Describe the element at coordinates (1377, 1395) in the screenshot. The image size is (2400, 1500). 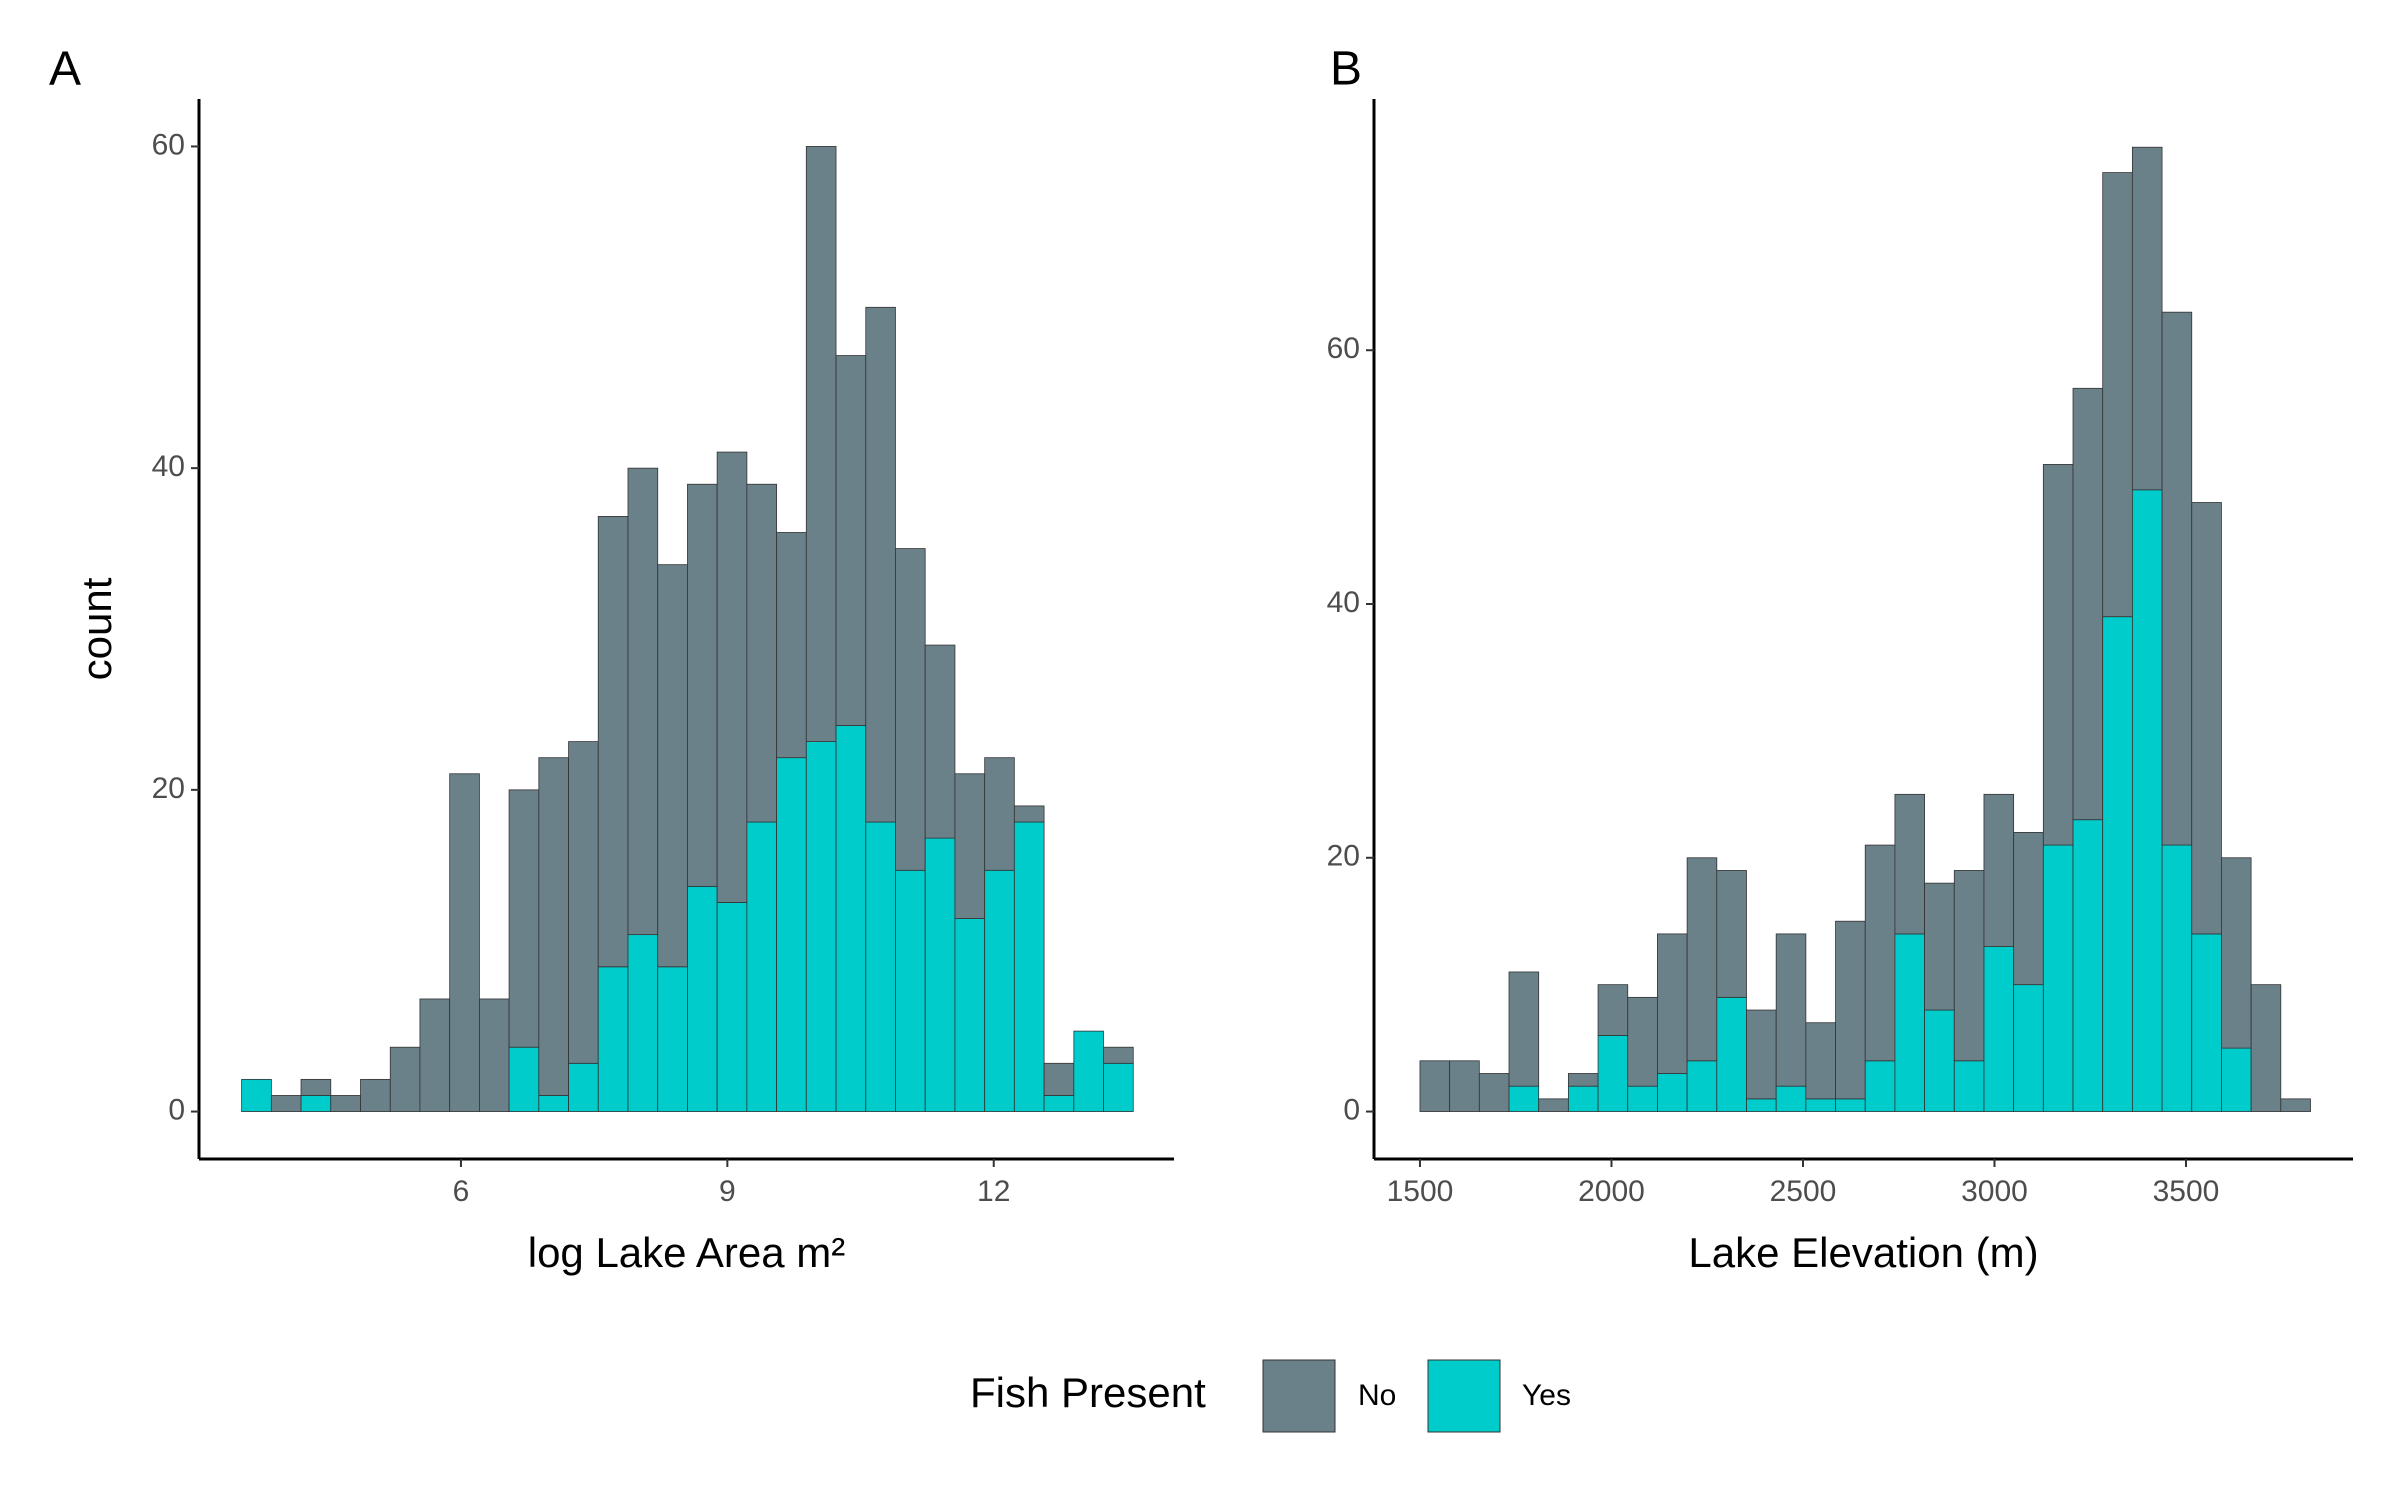
I see `legend-label: No` at that location.